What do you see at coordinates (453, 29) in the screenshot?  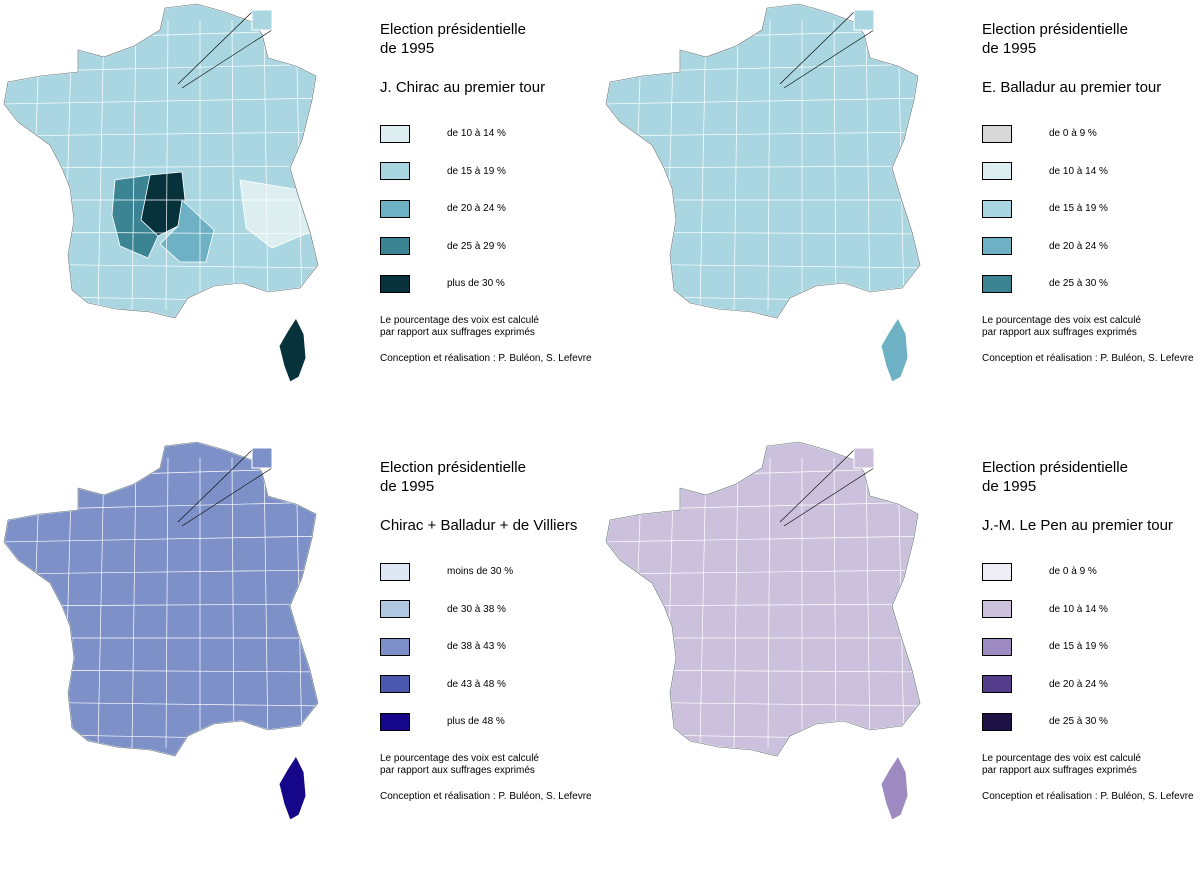 I see `map-title-line1: Election présidentielle` at bounding box center [453, 29].